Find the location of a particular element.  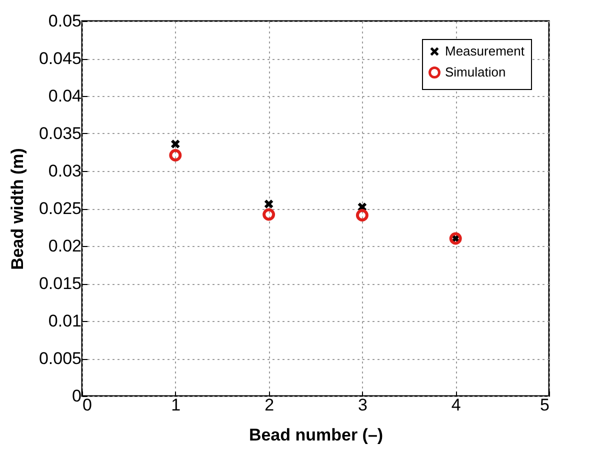

y-tick-label: 0.025 is located at coordinates (60, 208).